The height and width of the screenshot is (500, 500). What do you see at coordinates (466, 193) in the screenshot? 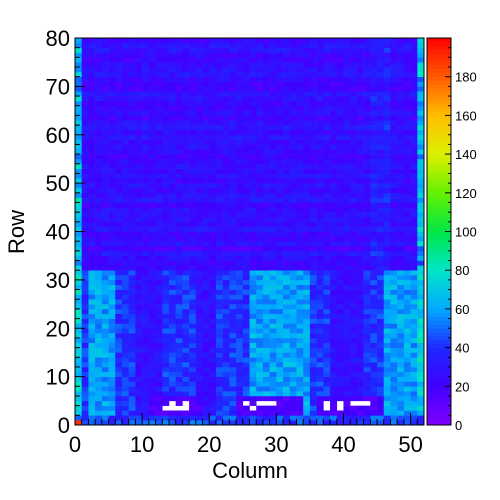
I see `color-scale-label: 120` at bounding box center [466, 193].